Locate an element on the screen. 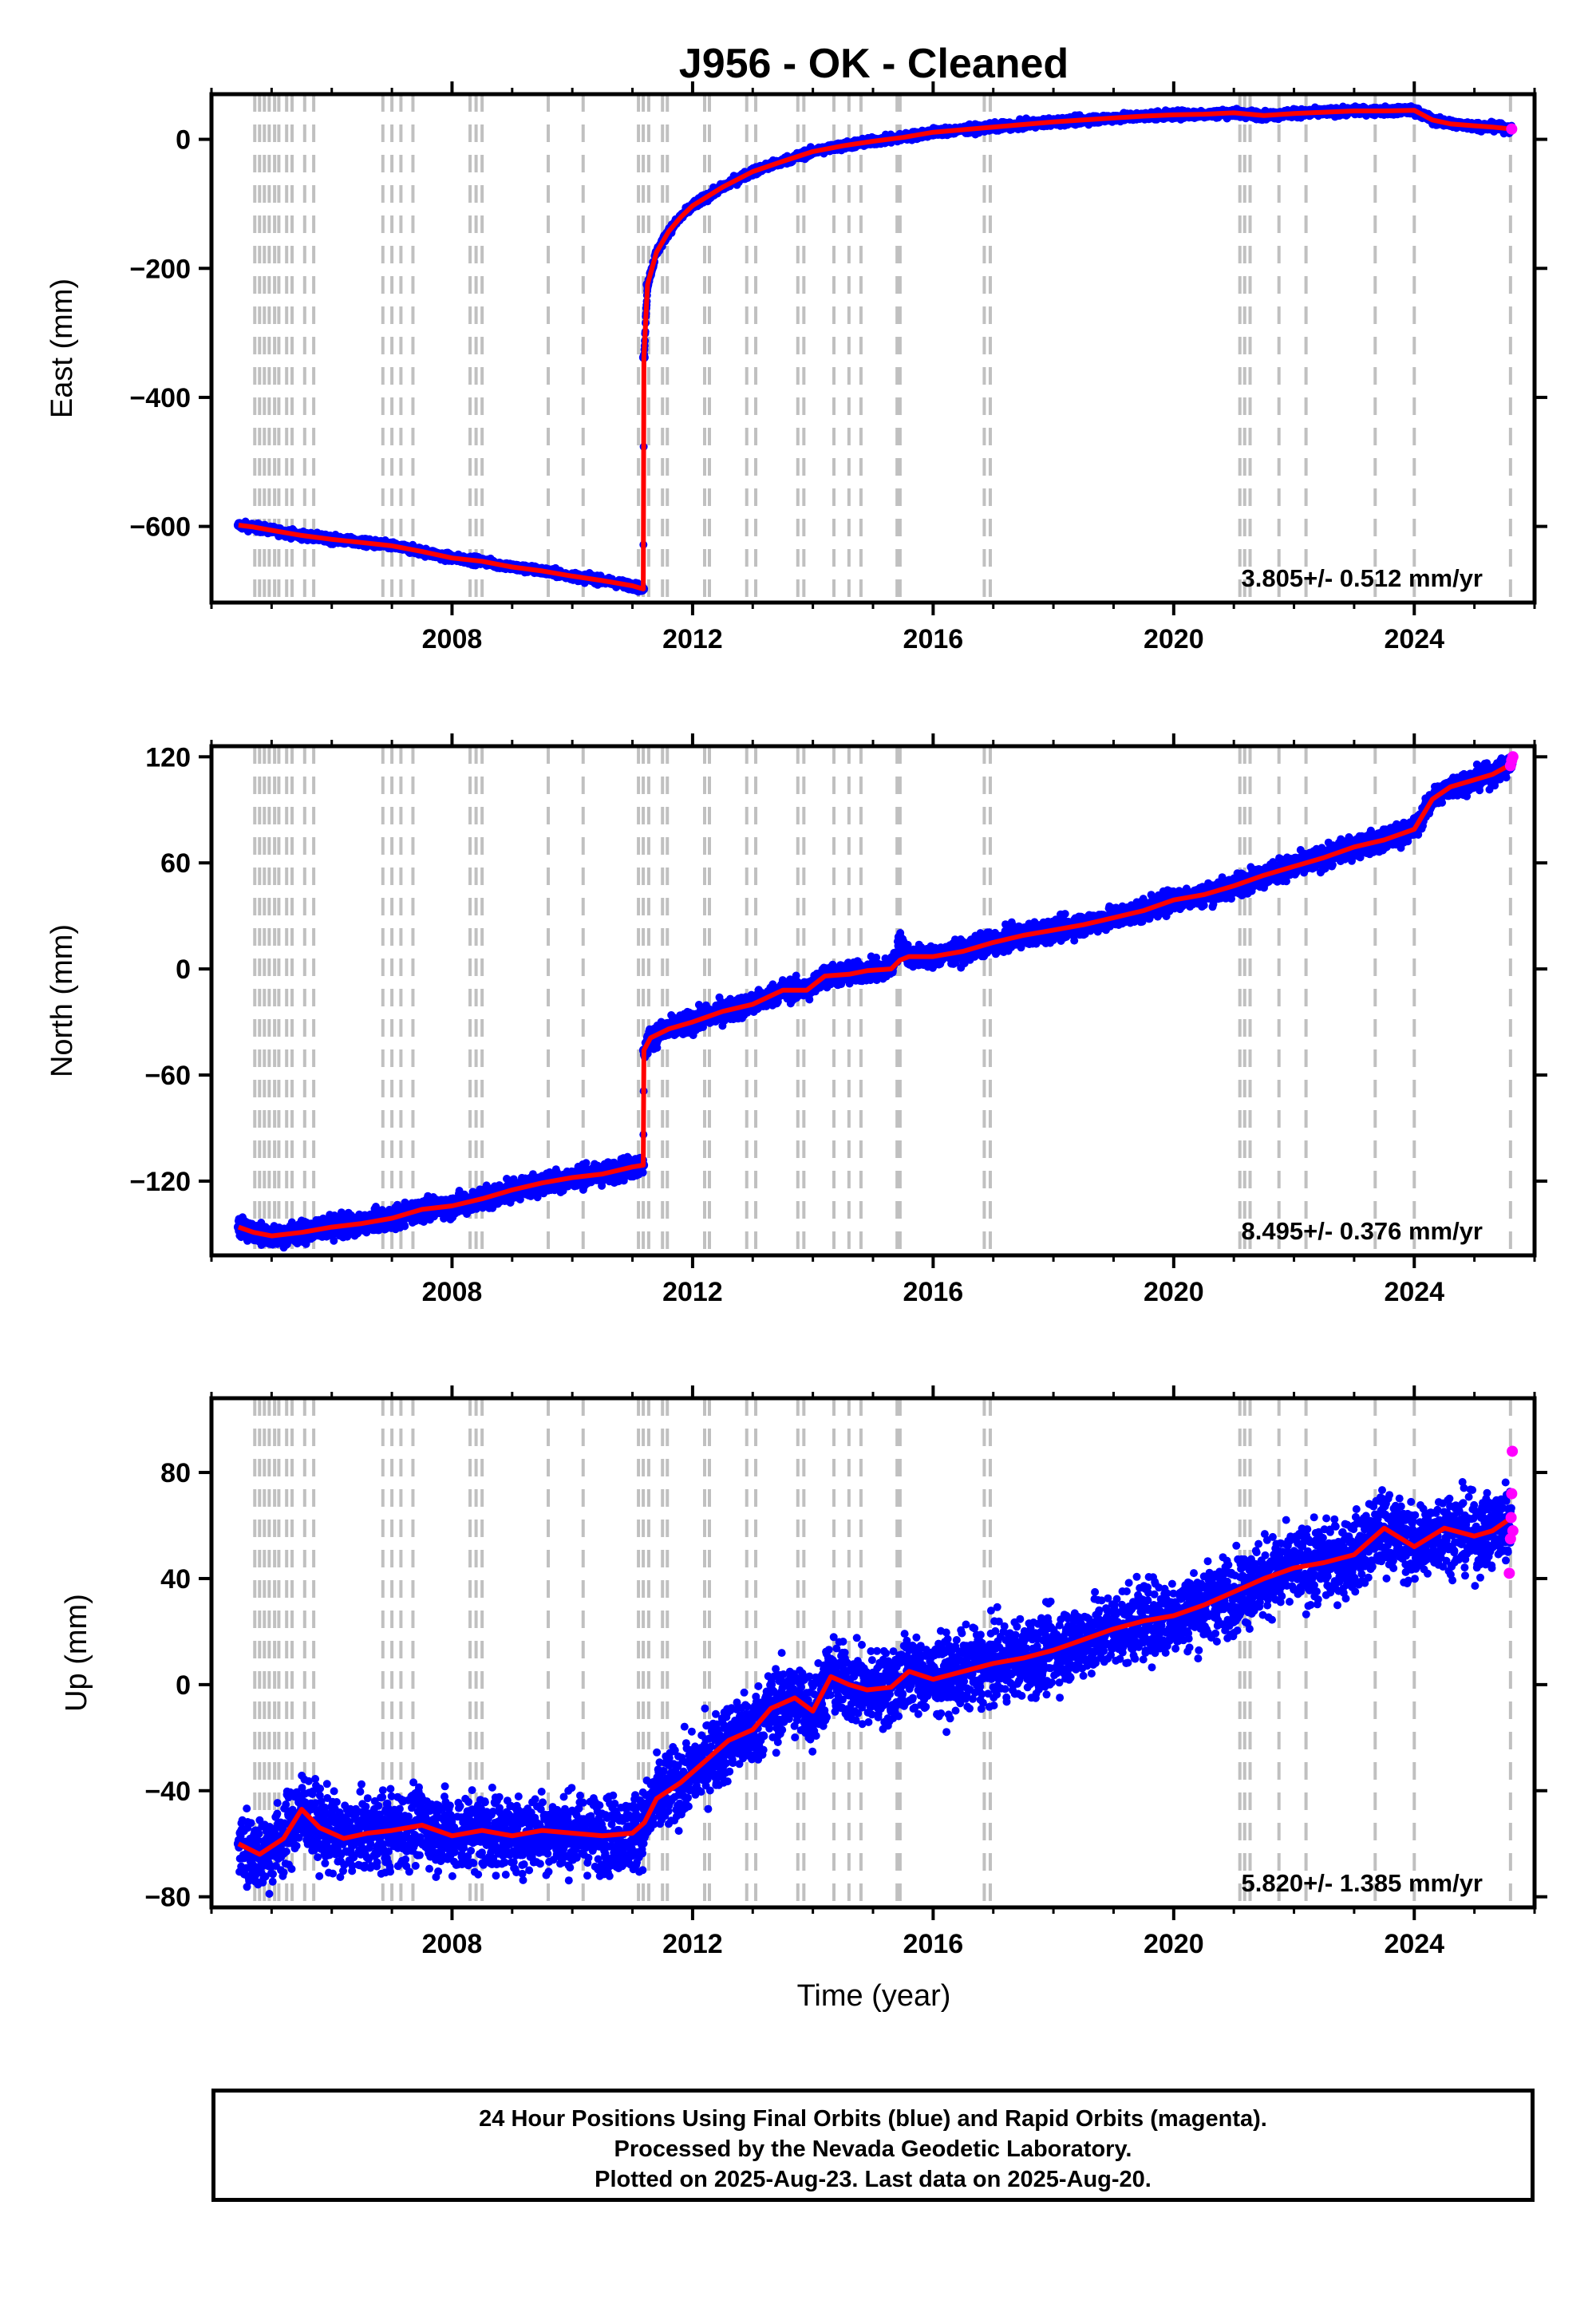 The image size is (1596, 2316). chart-title: J956 - OK - Cleaned is located at coordinates (874, 64).